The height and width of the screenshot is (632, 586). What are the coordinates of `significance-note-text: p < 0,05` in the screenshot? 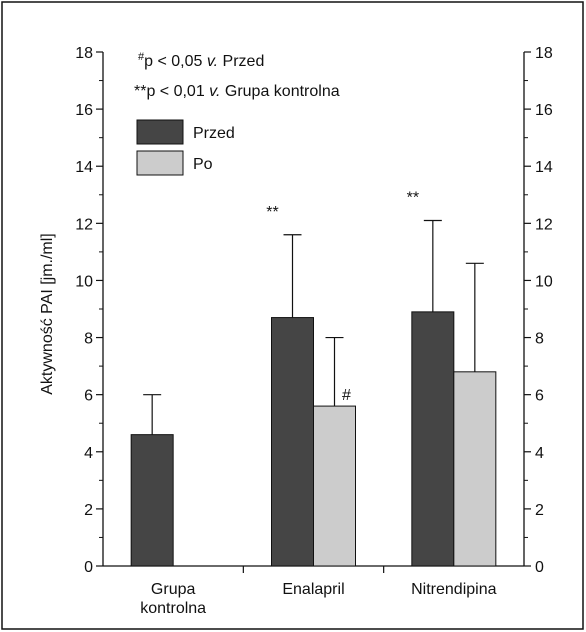 It's located at (175, 61).